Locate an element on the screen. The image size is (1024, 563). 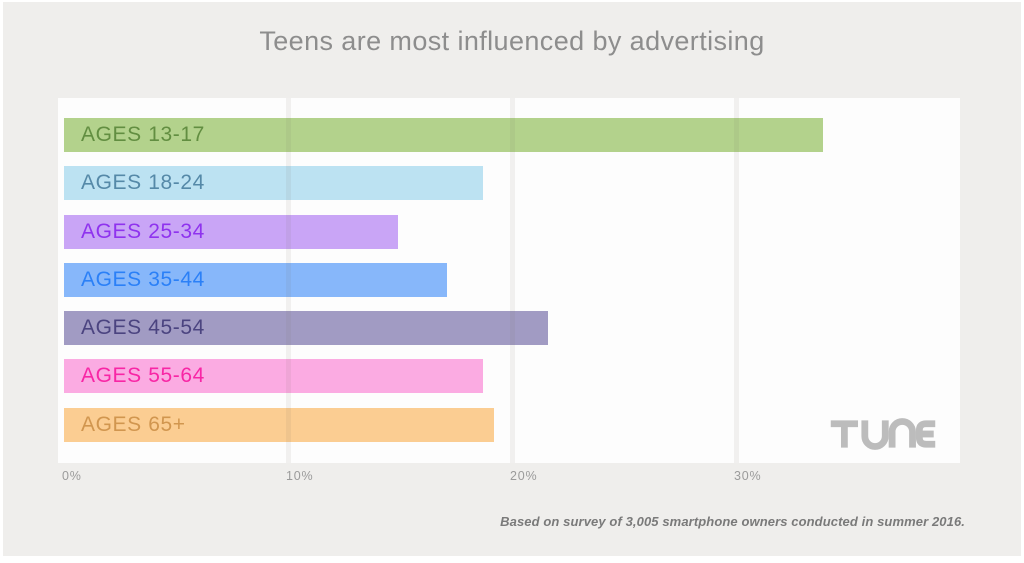
bar-label: AGES 25-34 is located at coordinates (143, 231).